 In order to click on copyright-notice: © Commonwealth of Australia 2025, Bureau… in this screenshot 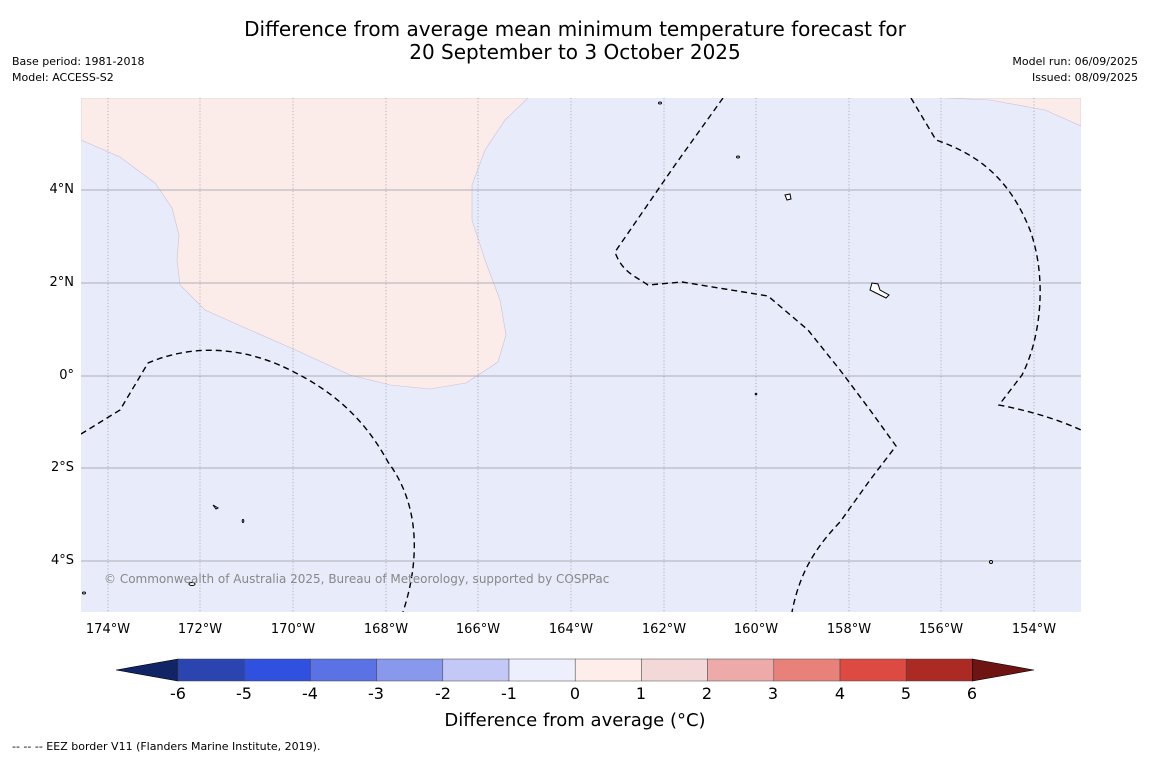, I will do `click(357, 579)`.